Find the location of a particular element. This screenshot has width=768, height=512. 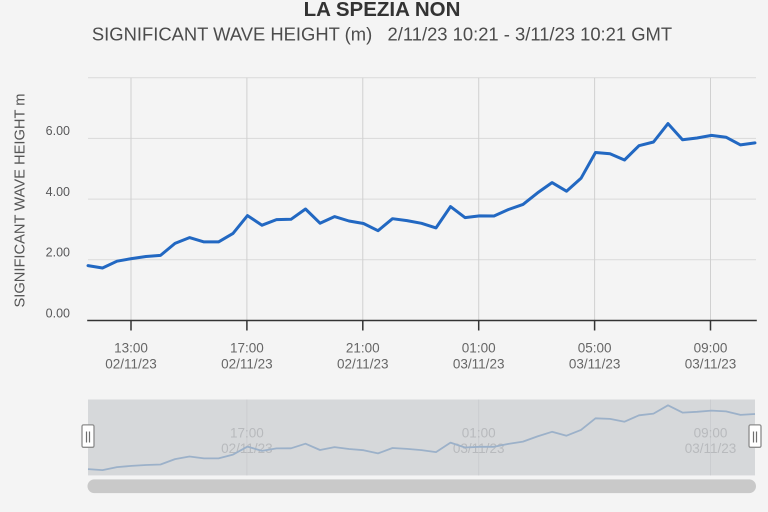

svg-text: 4.00 is located at coordinates (58, 192).